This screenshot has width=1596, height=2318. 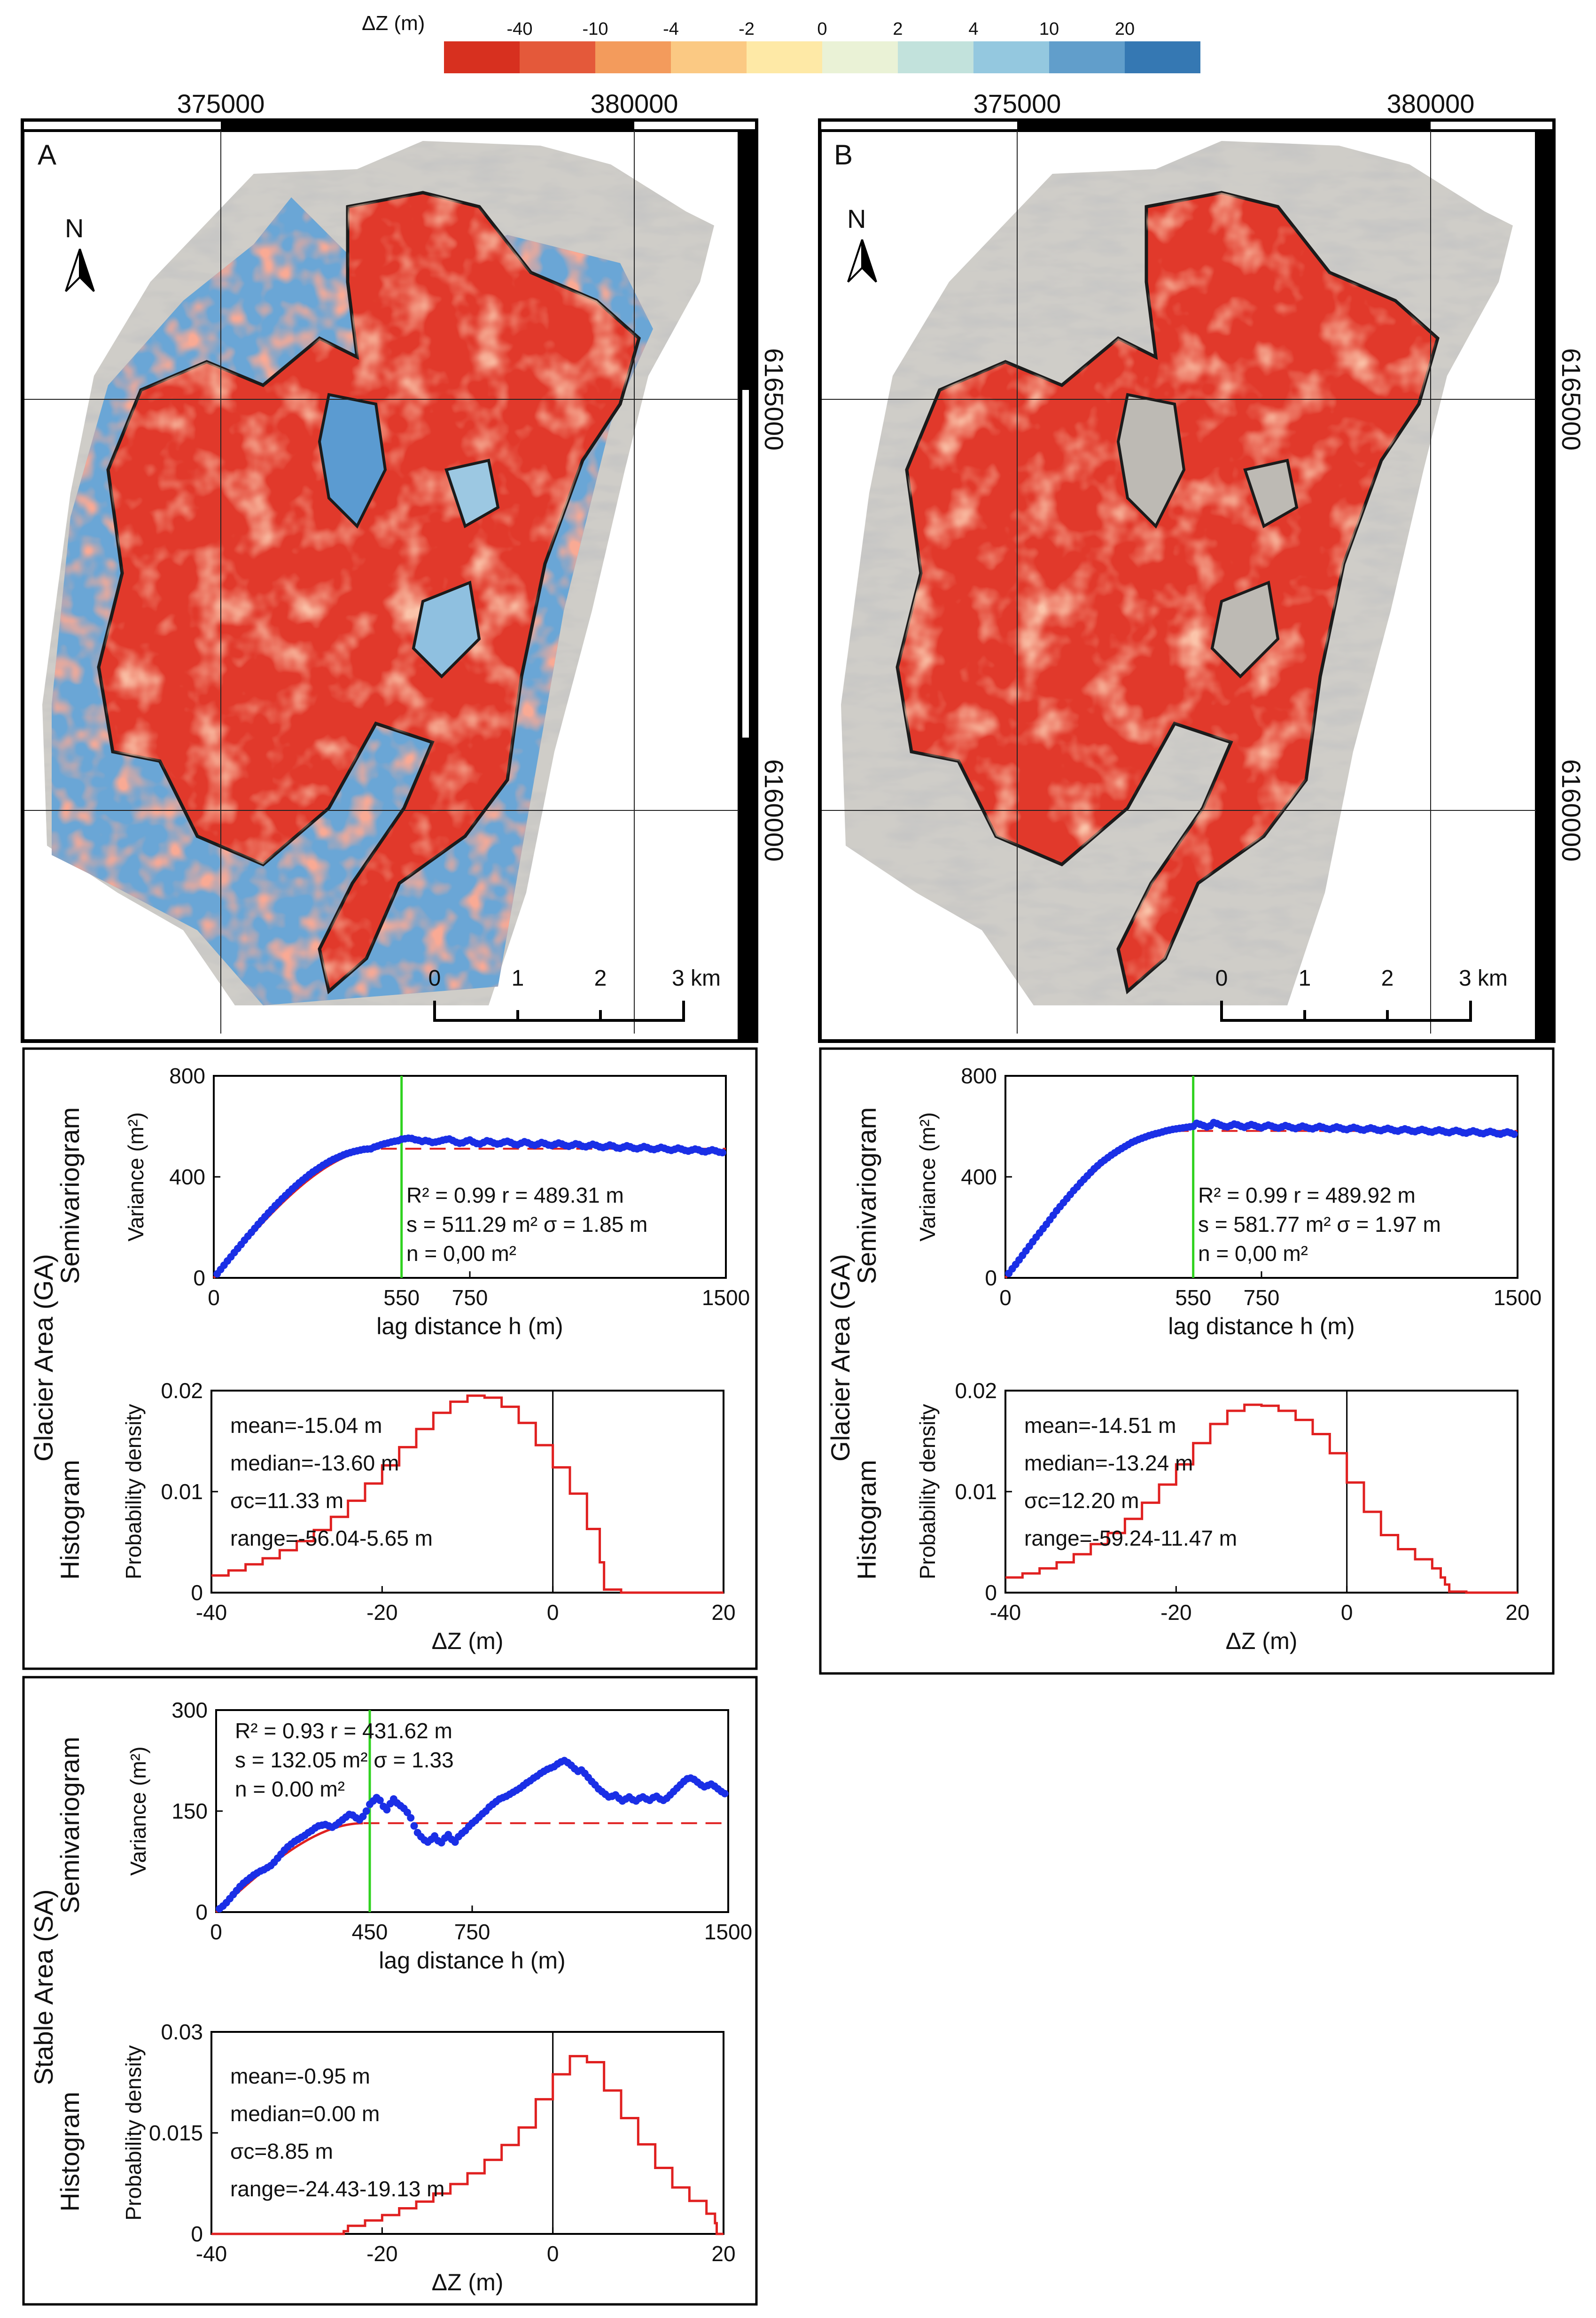 What do you see at coordinates (182, 2032) in the screenshot?
I see `y-tick-label: 0.03` at bounding box center [182, 2032].